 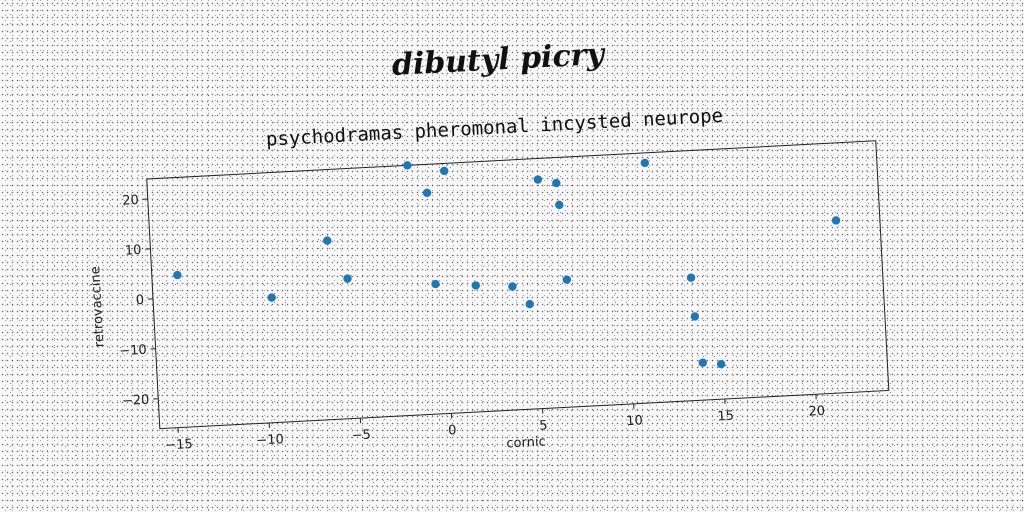 I want to click on y-tick-label: −10, so click(x=133, y=351).